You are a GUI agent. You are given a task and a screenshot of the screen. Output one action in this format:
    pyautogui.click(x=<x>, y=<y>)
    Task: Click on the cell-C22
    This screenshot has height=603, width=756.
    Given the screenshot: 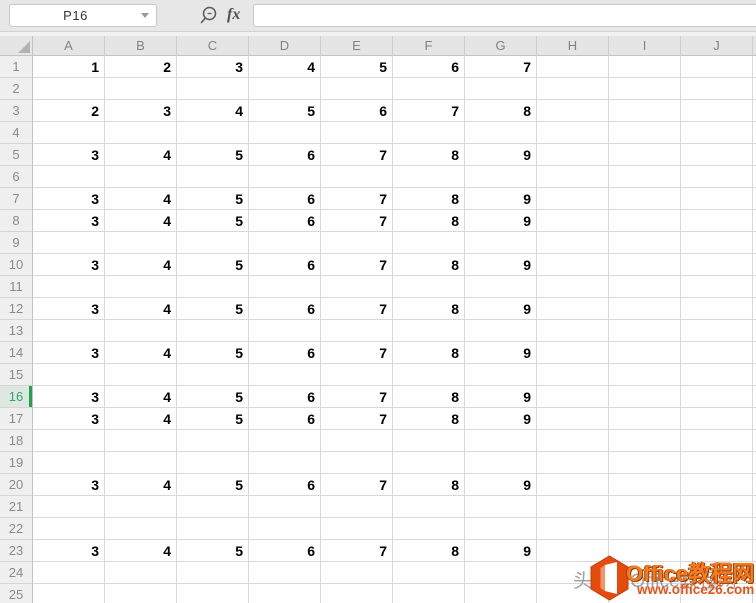 What is the action you would take?
    pyautogui.click(x=213, y=529)
    